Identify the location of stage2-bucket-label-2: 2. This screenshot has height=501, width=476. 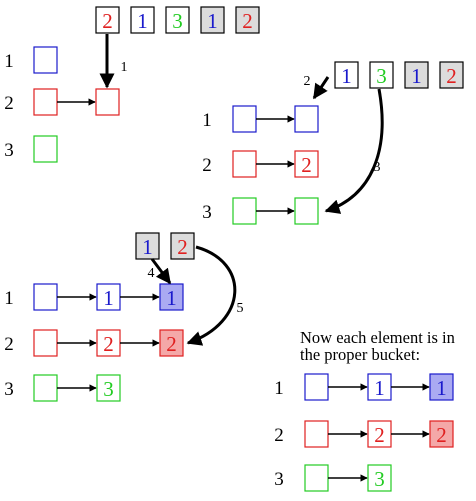
(207, 165).